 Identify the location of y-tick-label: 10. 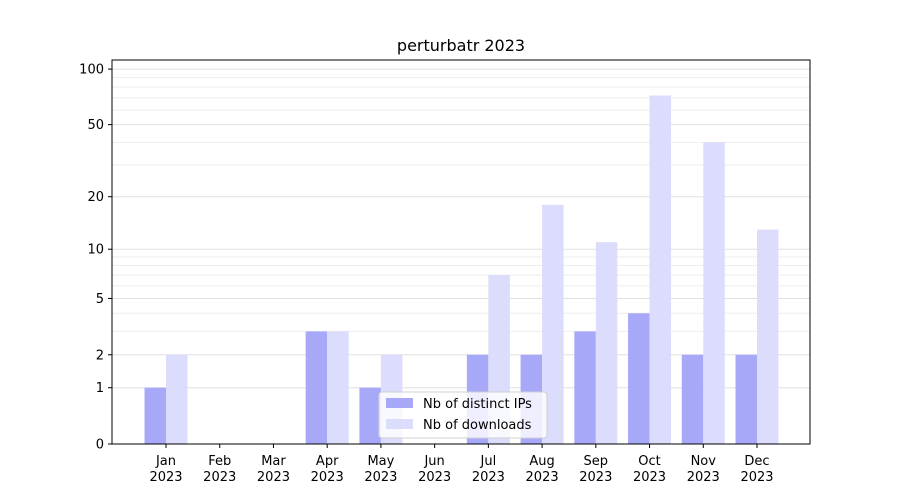
(95, 250).